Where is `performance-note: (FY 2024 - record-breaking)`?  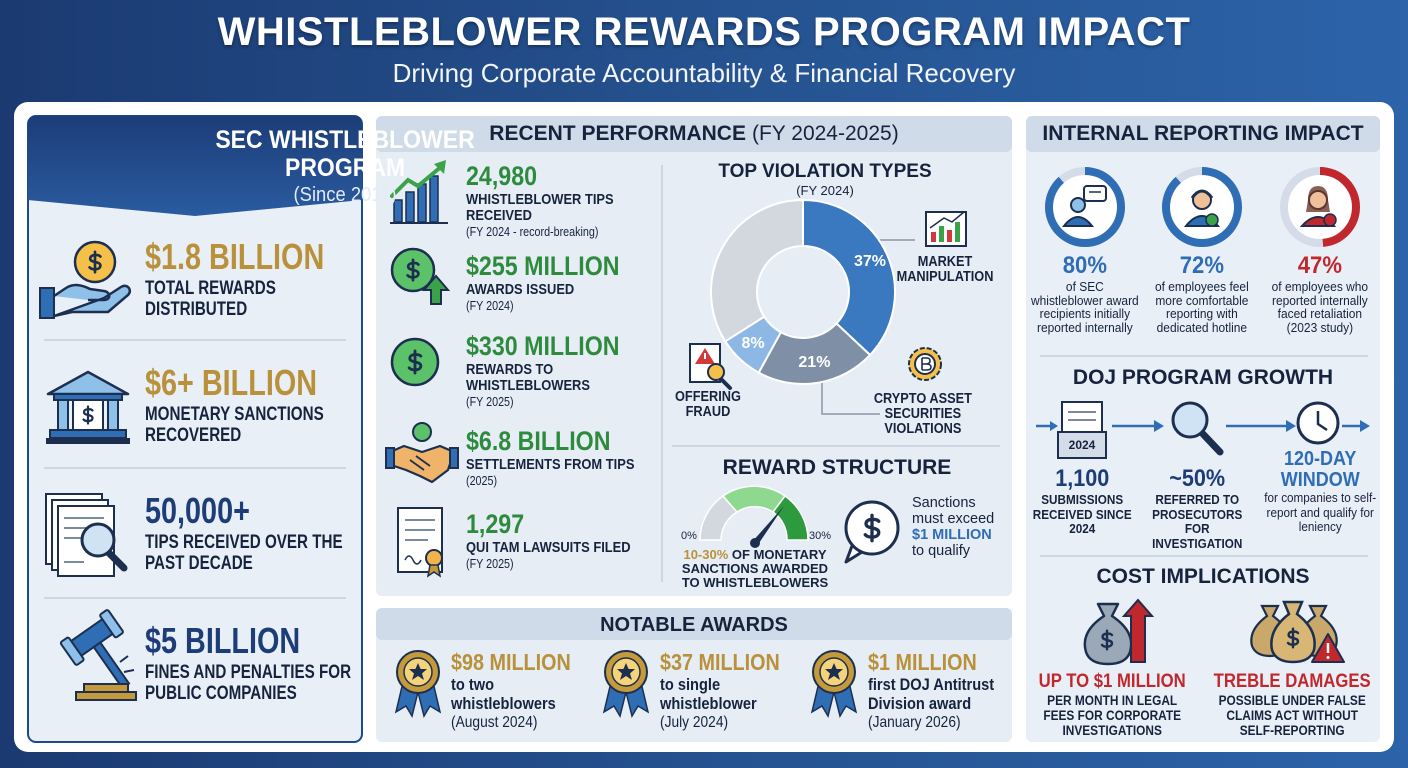 performance-note: (FY 2024 - record-breaking) is located at coordinates (532, 232).